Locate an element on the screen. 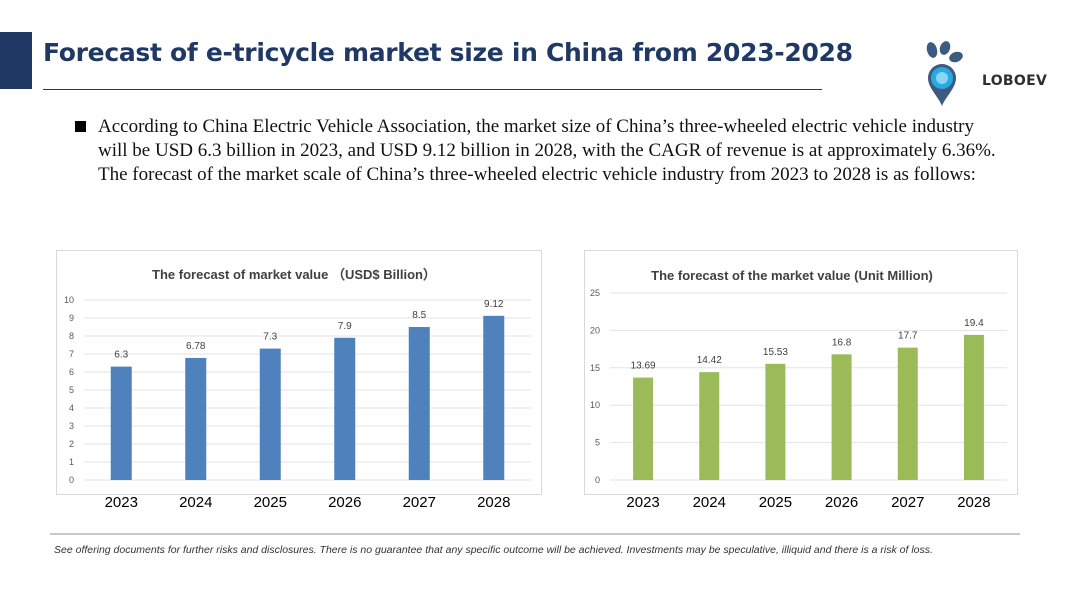 The image size is (1080, 608). data-label: 6.78 is located at coordinates (196, 346).